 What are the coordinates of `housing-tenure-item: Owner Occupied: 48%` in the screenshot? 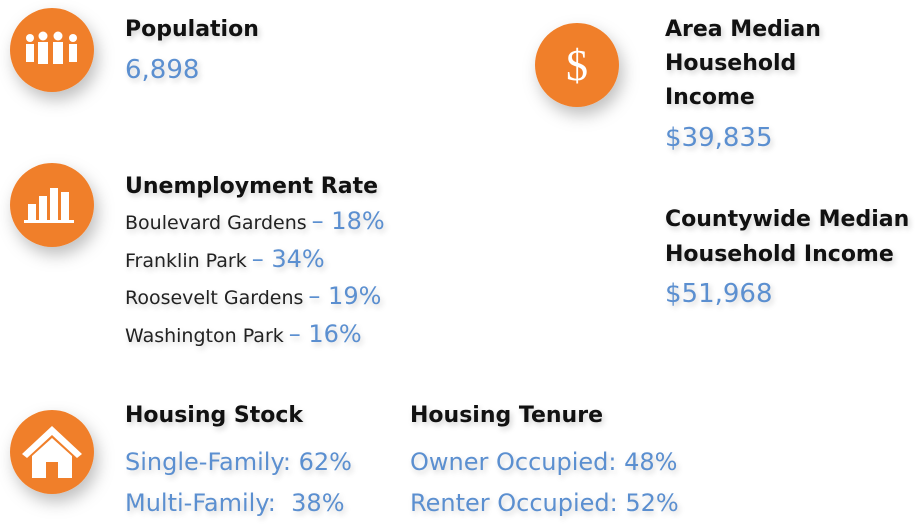 It's located at (544, 462).